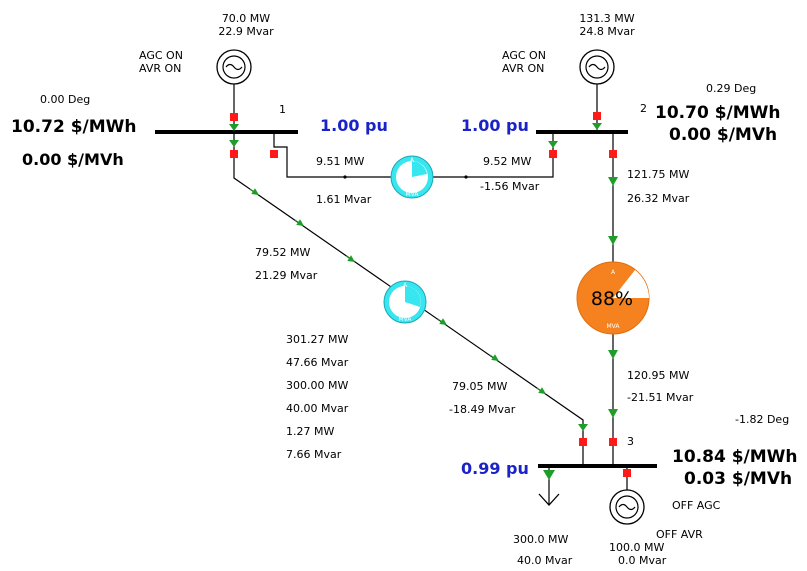  I want to click on summary-value: 47.66 Mvar, so click(317, 362).